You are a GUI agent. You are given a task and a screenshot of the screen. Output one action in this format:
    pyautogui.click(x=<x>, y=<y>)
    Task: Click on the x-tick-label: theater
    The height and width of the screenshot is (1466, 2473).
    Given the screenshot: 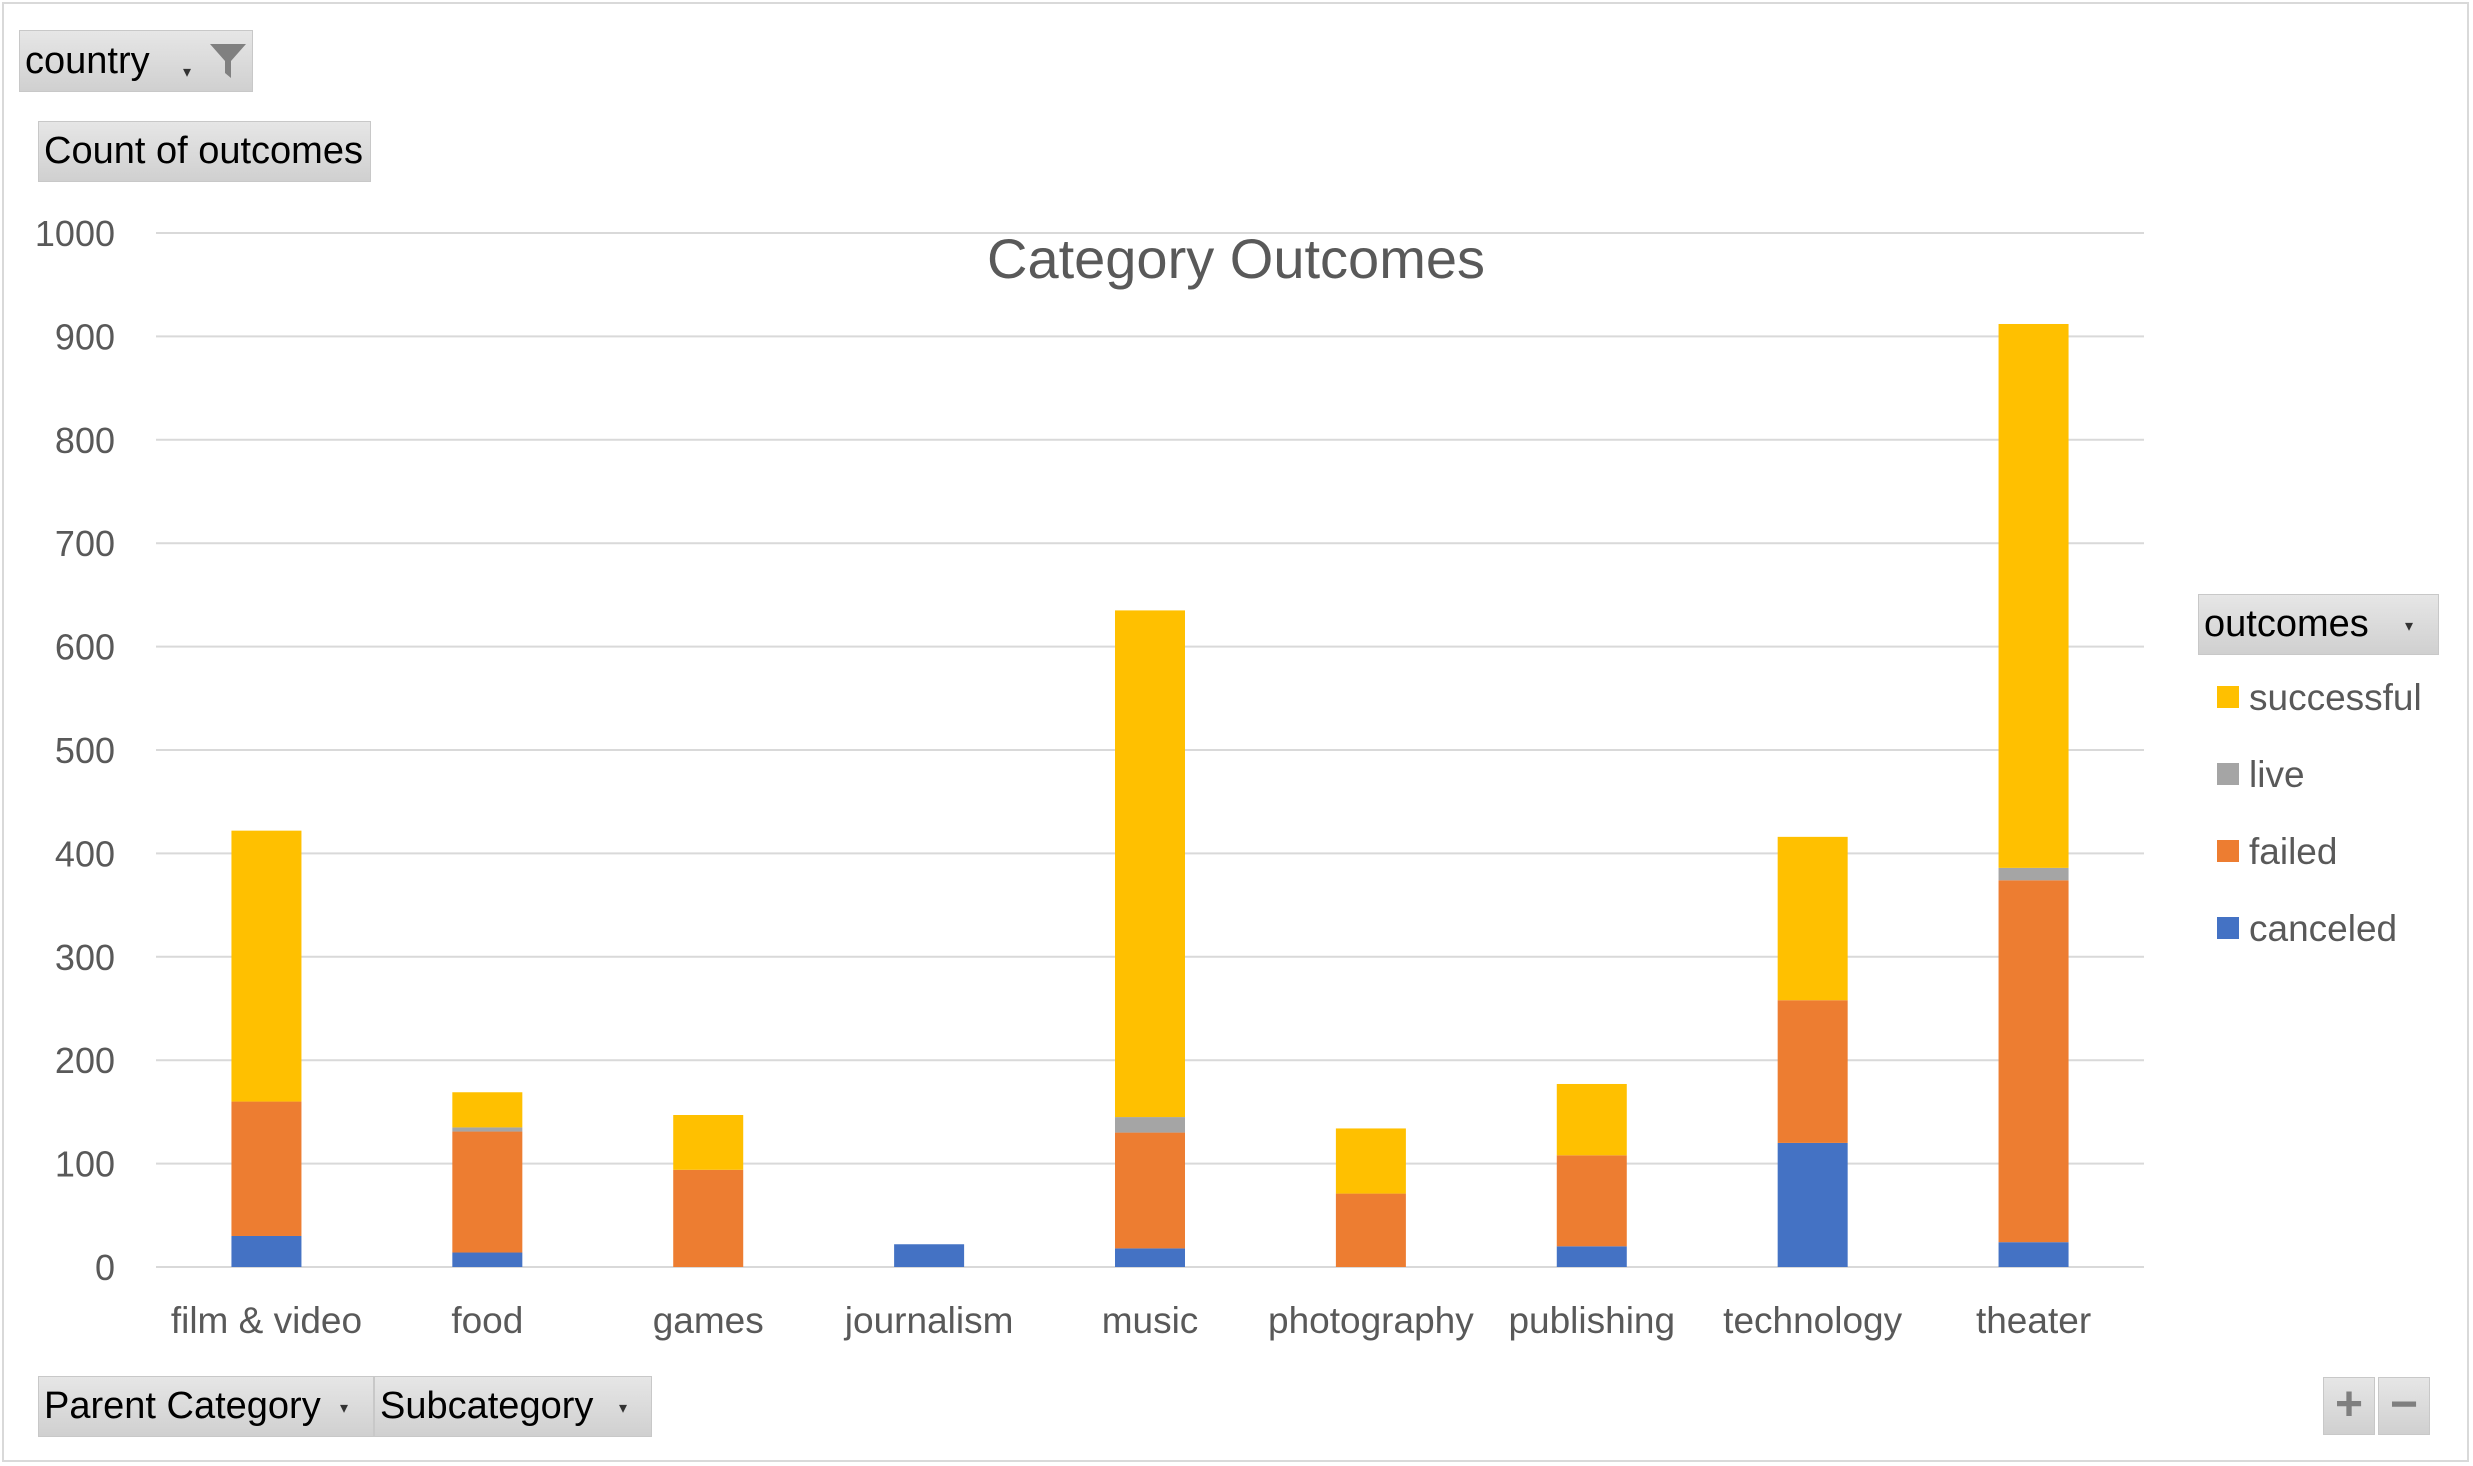 What is the action you would take?
    pyautogui.click(x=2033, y=1320)
    